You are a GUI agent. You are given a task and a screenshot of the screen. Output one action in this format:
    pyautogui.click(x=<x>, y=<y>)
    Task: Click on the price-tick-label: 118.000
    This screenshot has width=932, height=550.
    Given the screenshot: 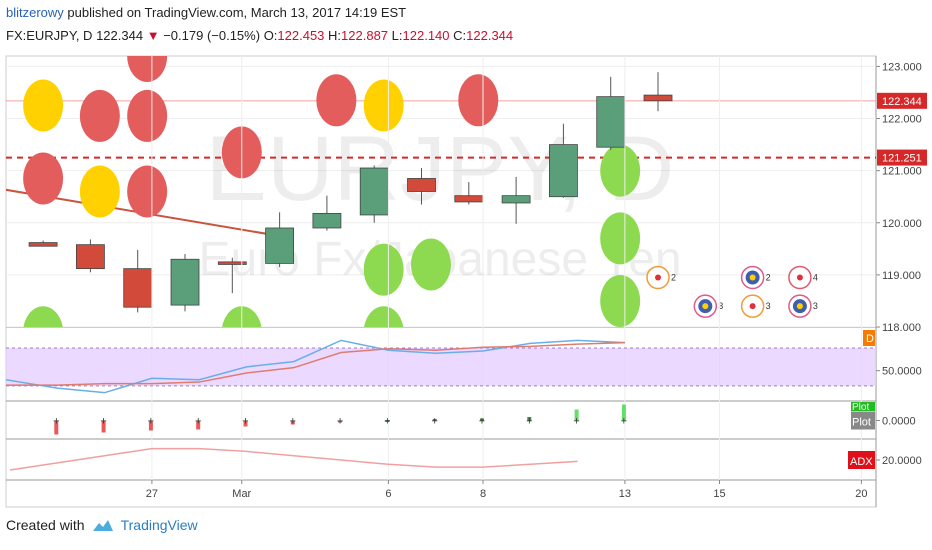 What is the action you would take?
    pyautogui.click(x=901, y=328)
    